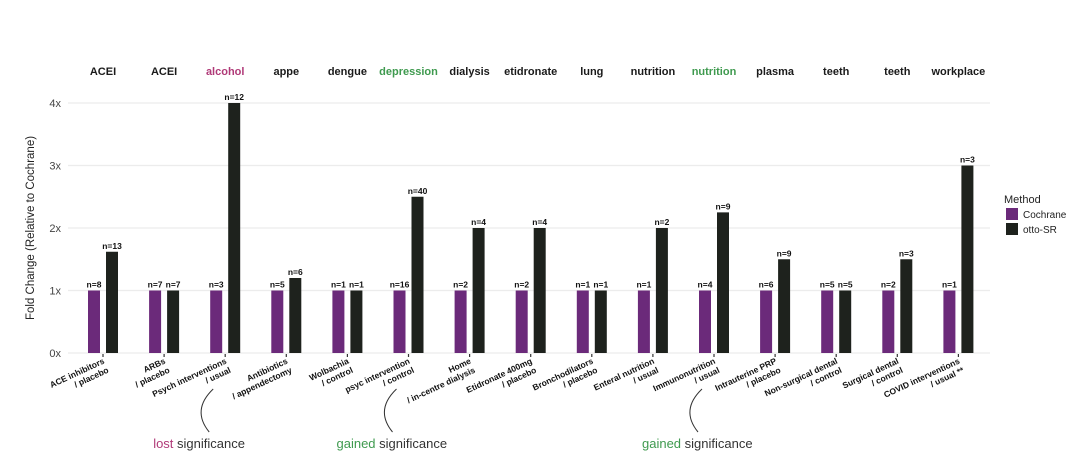 The image size is (1080, 453). What do you see at coordinates (31, 228) in the screenshot?
I see `y-axis-label: Fold Change (Relative to Cochrane)` at bounding box center [31, 228].